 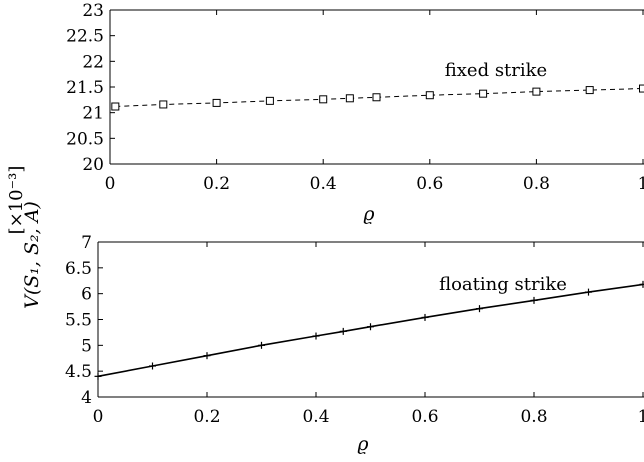 What do you see at coordinates (85, 37) in the screenshot?
I see `y-tick-label: 22.5` at bounding box center [85, 37].